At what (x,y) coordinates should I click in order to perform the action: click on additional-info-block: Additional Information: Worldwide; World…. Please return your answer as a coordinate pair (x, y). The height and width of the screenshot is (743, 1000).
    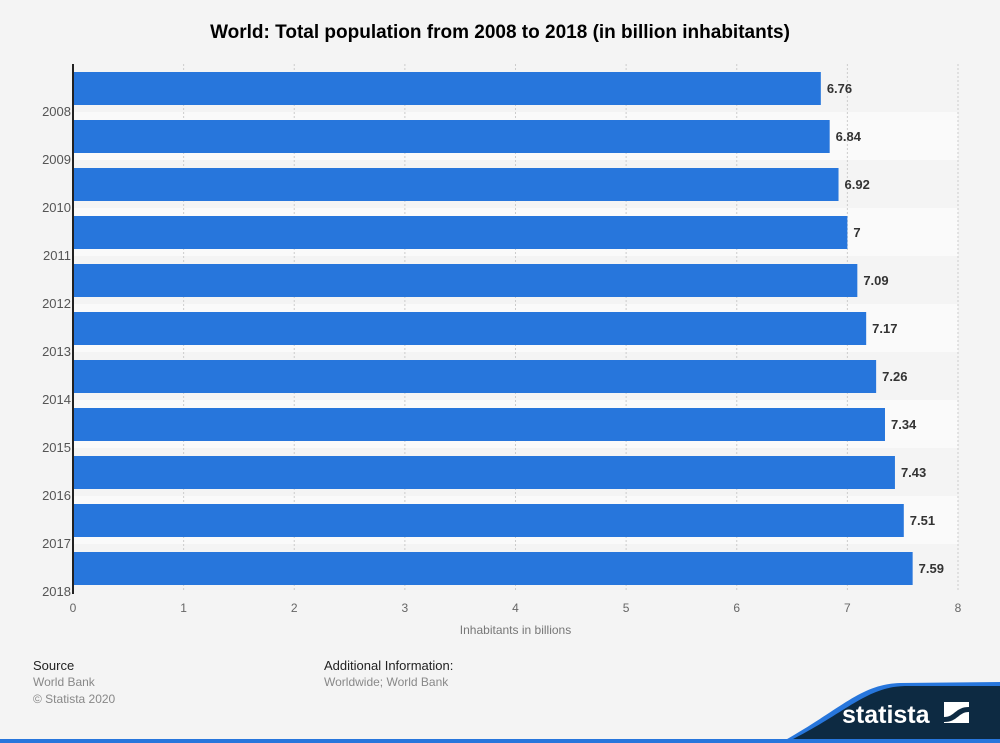
    Looking at the image, I should click on (388, 673).